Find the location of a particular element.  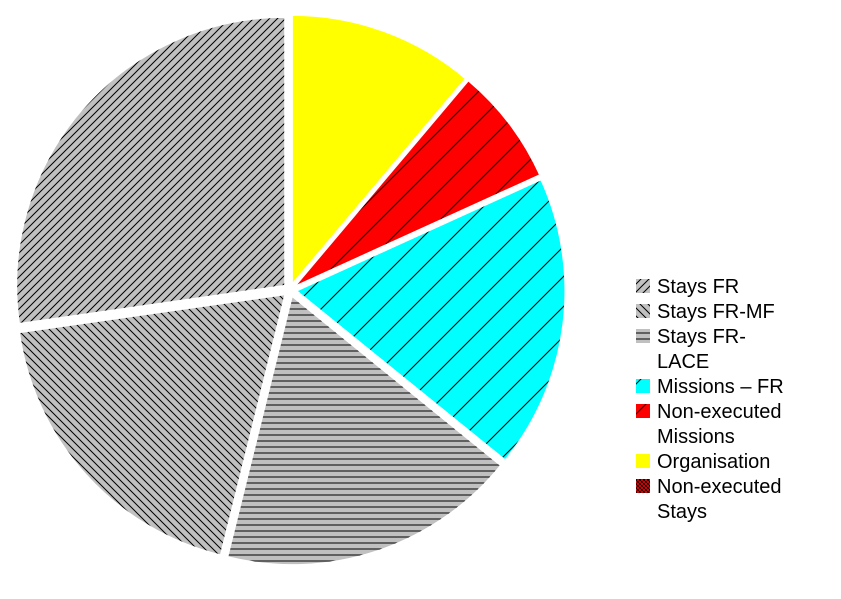

legend-item-stays-fr-lace: Stays FR- LACE is located at coordinates (691, 349).